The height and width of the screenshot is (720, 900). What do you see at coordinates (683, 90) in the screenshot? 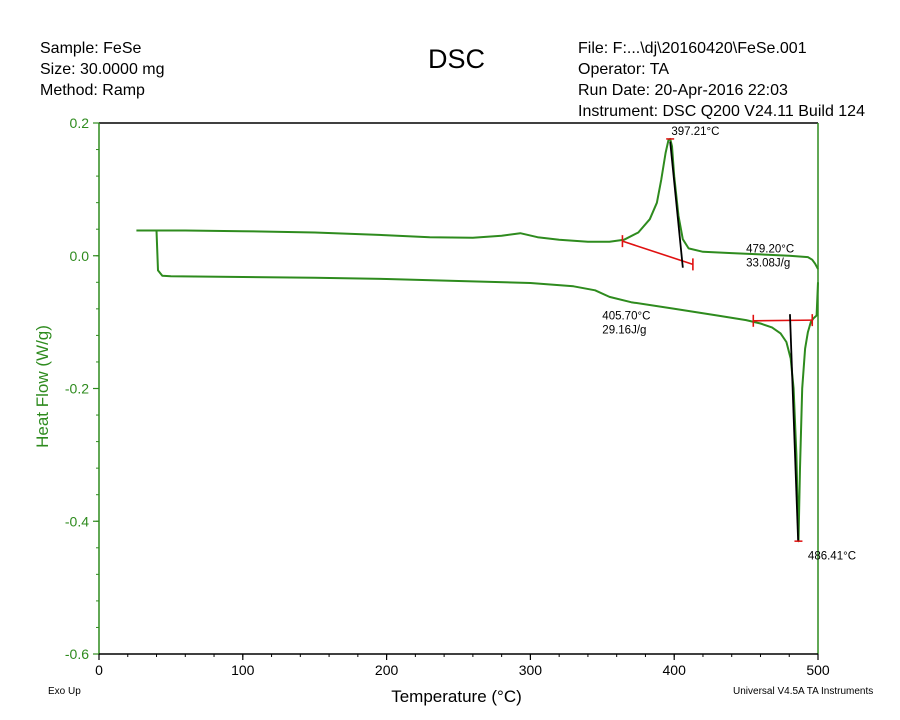
I see `run-date: Run Date: 20-Apr-2016 22:03` at bounding box center [683, 90].